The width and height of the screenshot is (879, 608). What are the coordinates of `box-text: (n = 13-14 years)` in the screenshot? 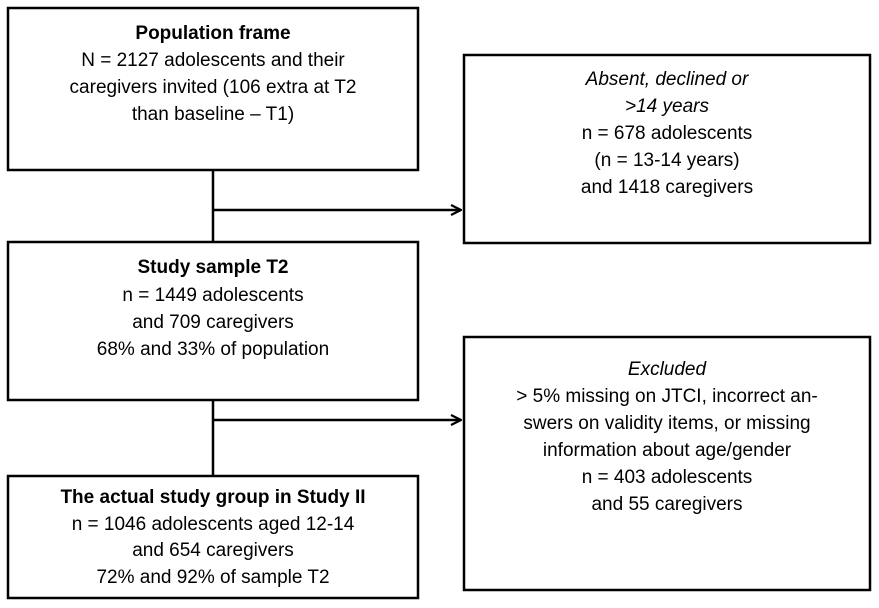 It's located at (666, 160).